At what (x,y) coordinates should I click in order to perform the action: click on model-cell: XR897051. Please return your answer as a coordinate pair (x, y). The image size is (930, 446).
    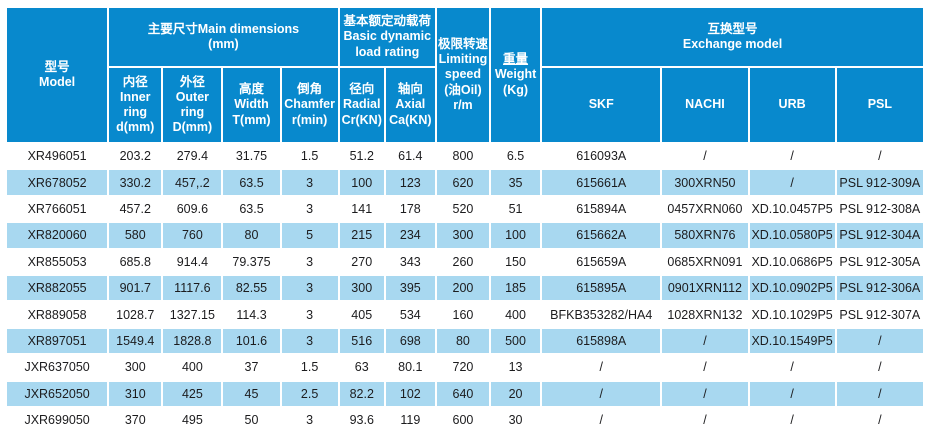
    Looking at the image, I should click on (57, 341).